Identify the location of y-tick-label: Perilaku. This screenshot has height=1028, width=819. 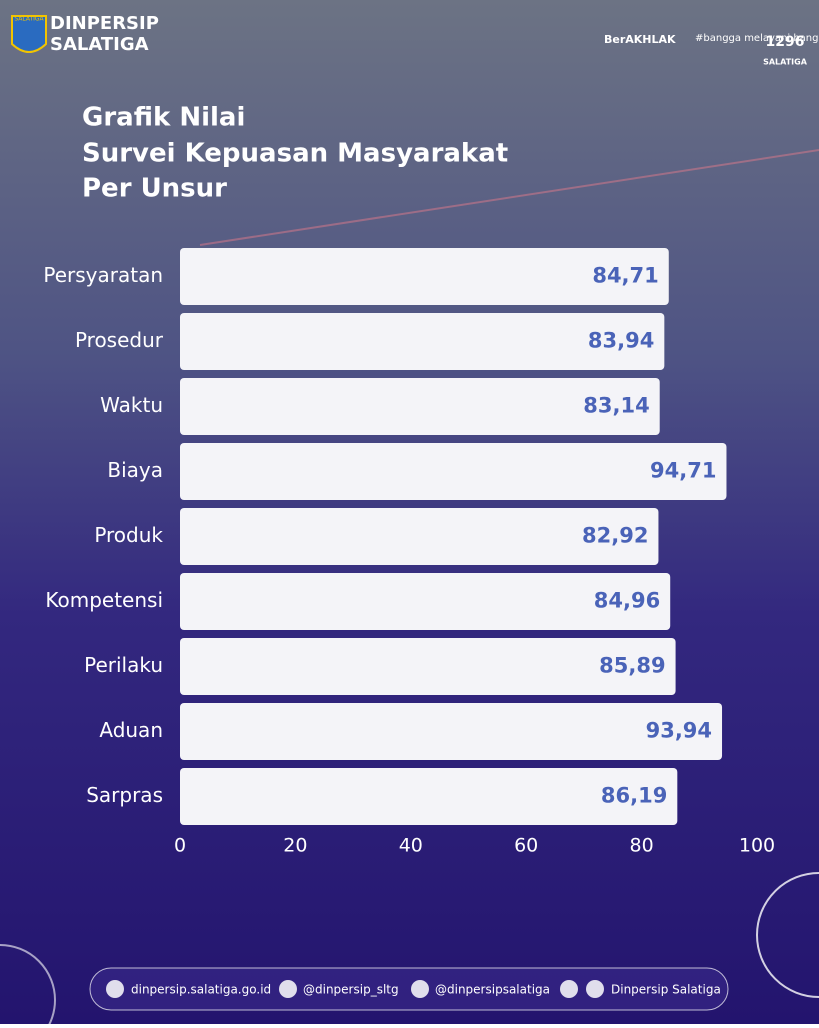
(123, 665).